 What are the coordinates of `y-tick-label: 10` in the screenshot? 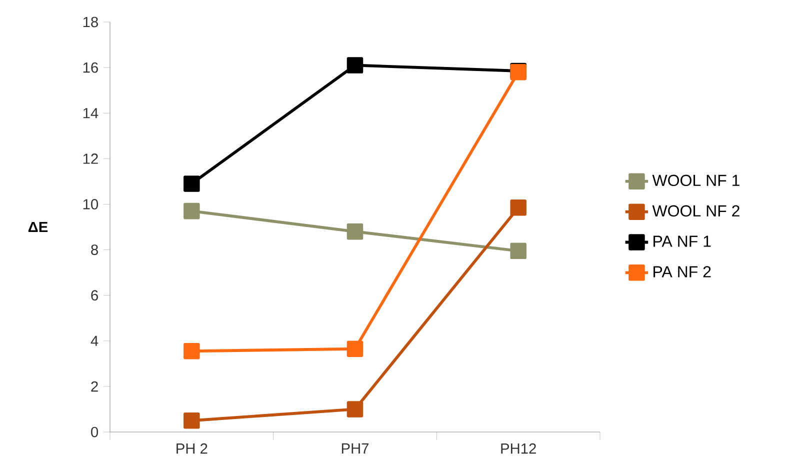 It's located at (90, 204).